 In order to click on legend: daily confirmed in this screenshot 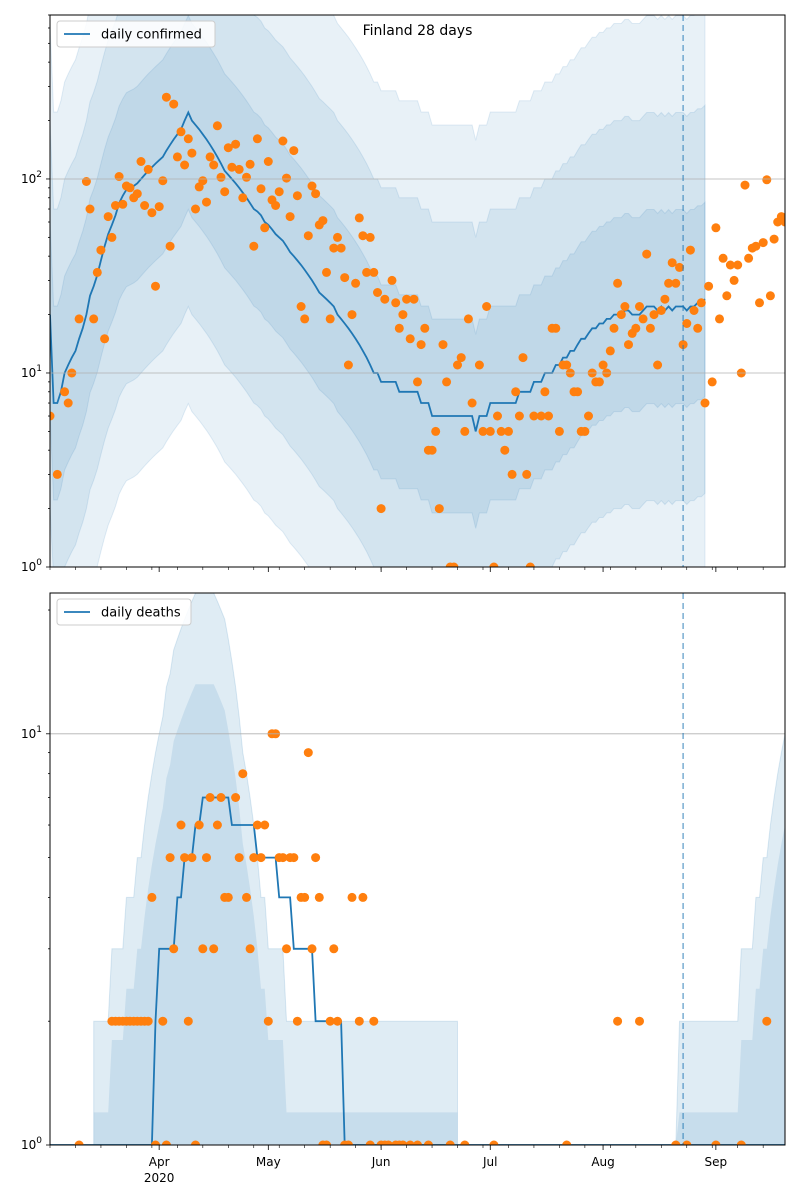, I will do `click(136, 34)`.